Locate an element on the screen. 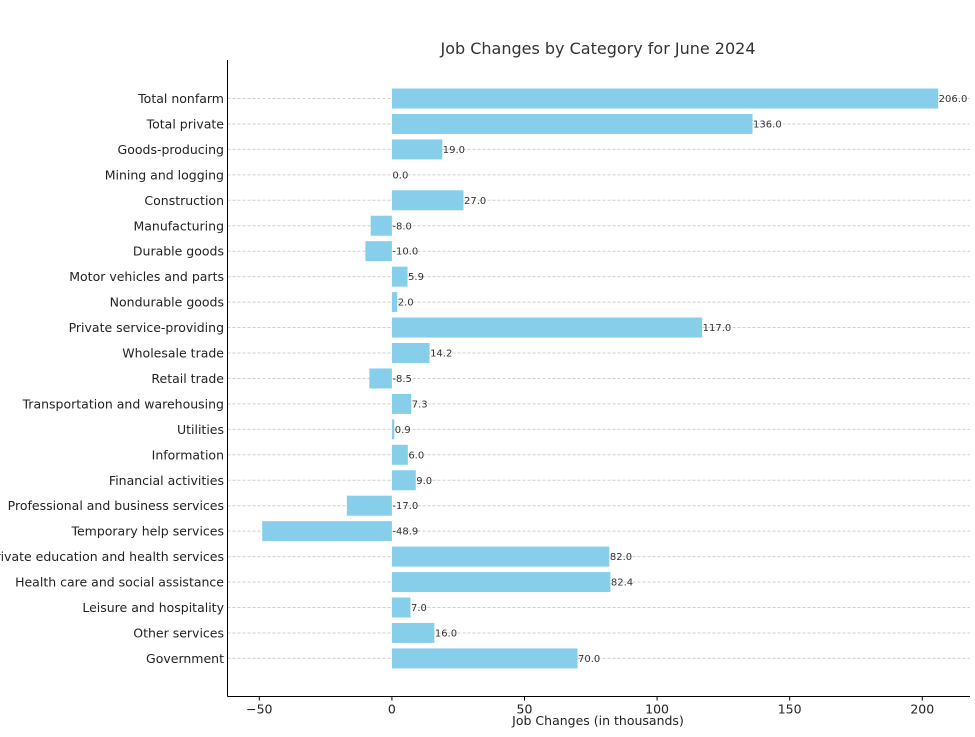 The height and width of the screenshot is (737, 975). value-label: 2.0 is located at coordinates (406, 303).